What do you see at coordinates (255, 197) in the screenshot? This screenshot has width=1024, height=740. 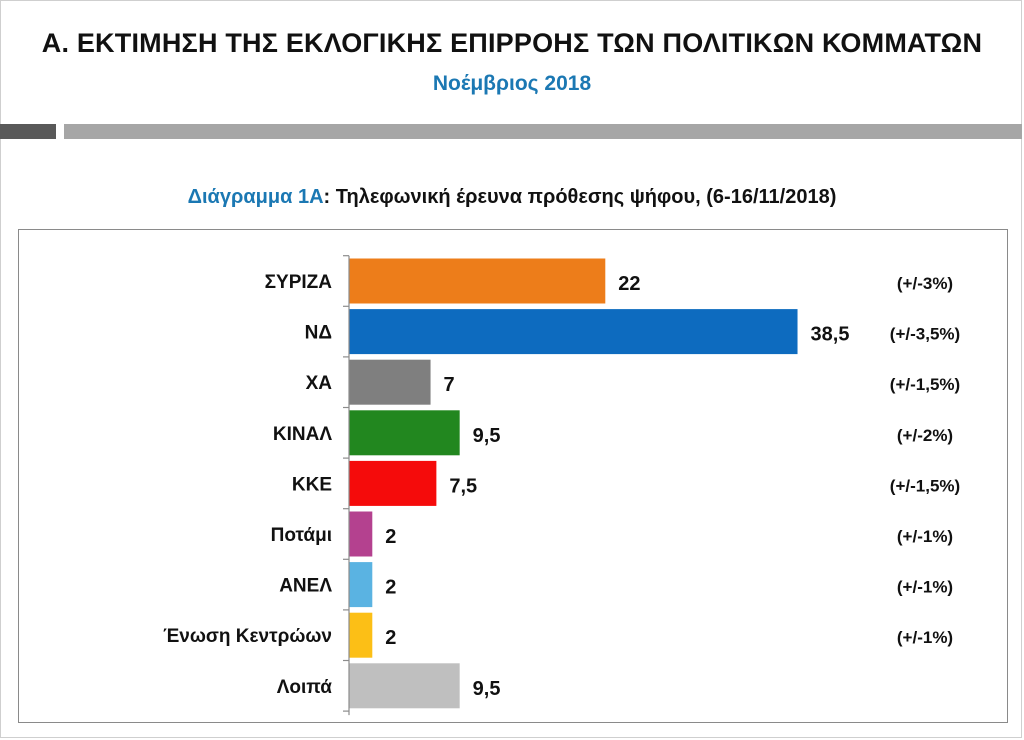 I see `chart-caption-prefix: Διάγραμμα 1Α` at bounding box center [255, 197].